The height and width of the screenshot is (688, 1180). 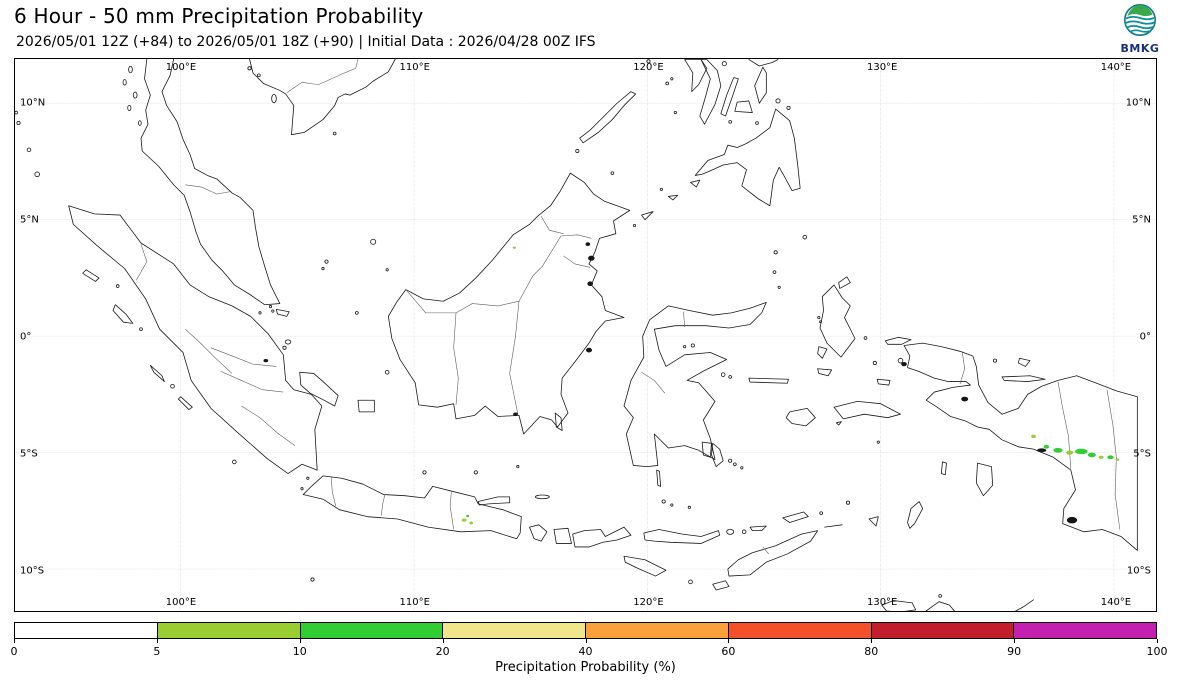 I want to click on coastline-tanimbar, so click(x=914, y=515).